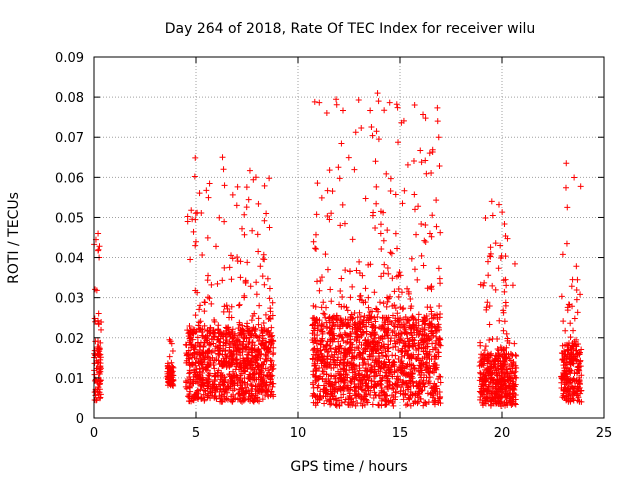 The height and width of the screenshot is (480, 640). I want to click on y-tick-label: 0.07, so click(69, 138).